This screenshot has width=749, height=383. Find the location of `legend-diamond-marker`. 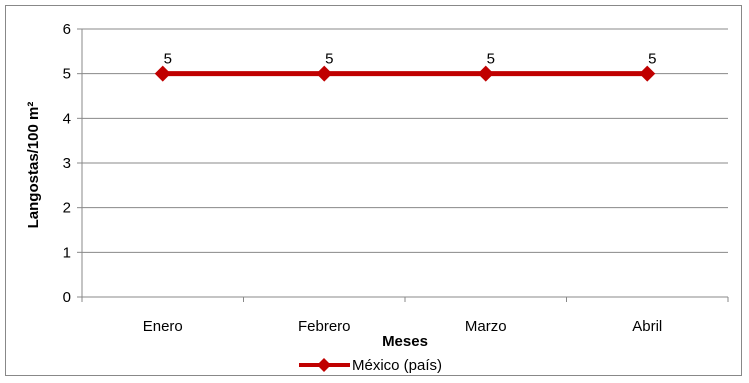

legend-diamond-marker is located at coordinates (324, 365).